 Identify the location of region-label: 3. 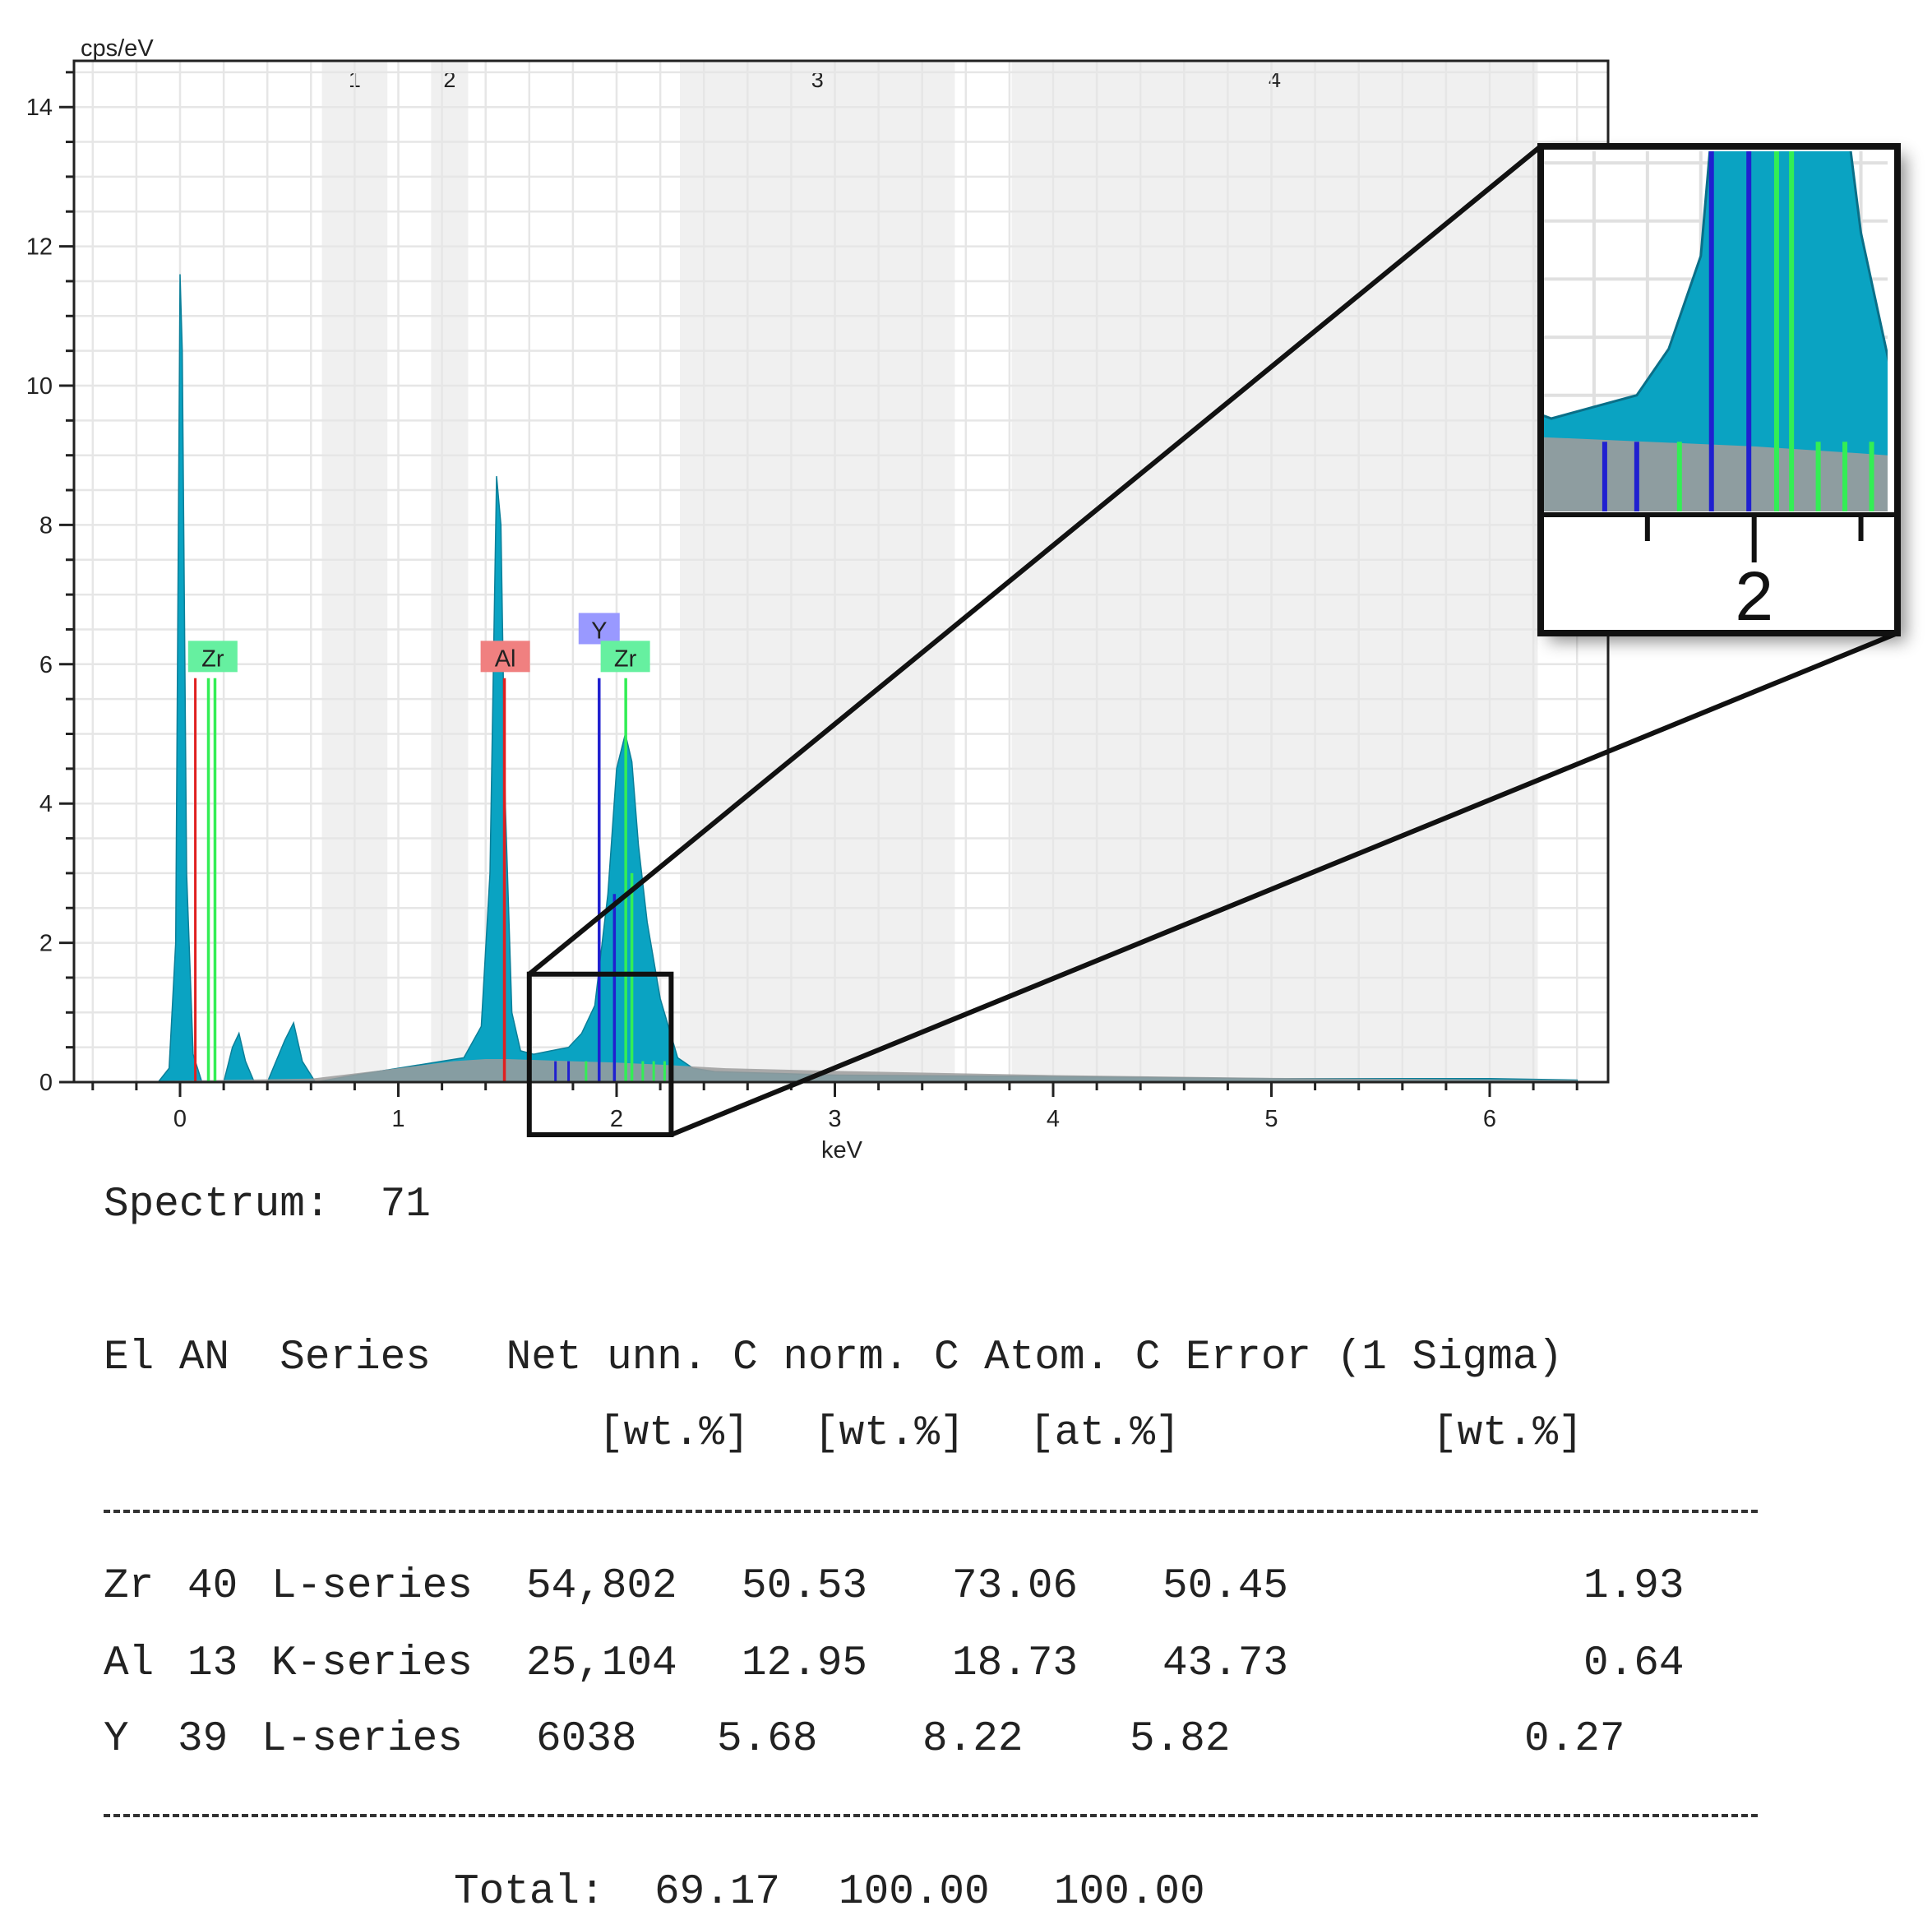
(817, 79).